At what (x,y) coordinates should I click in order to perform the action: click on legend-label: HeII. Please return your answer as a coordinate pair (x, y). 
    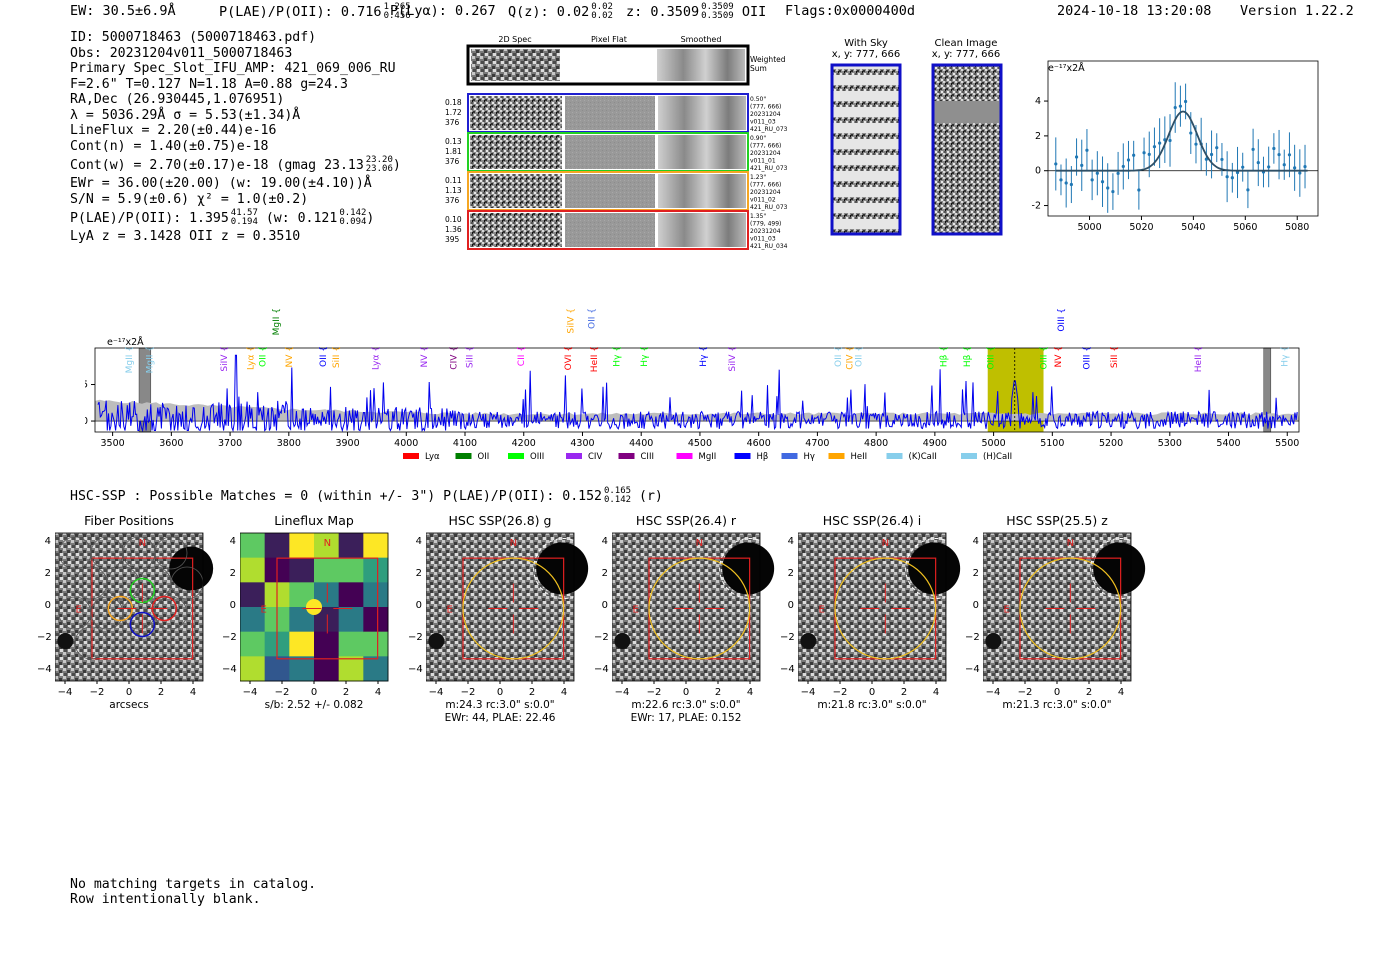
    Looking at the image, I should click on (859, 457).